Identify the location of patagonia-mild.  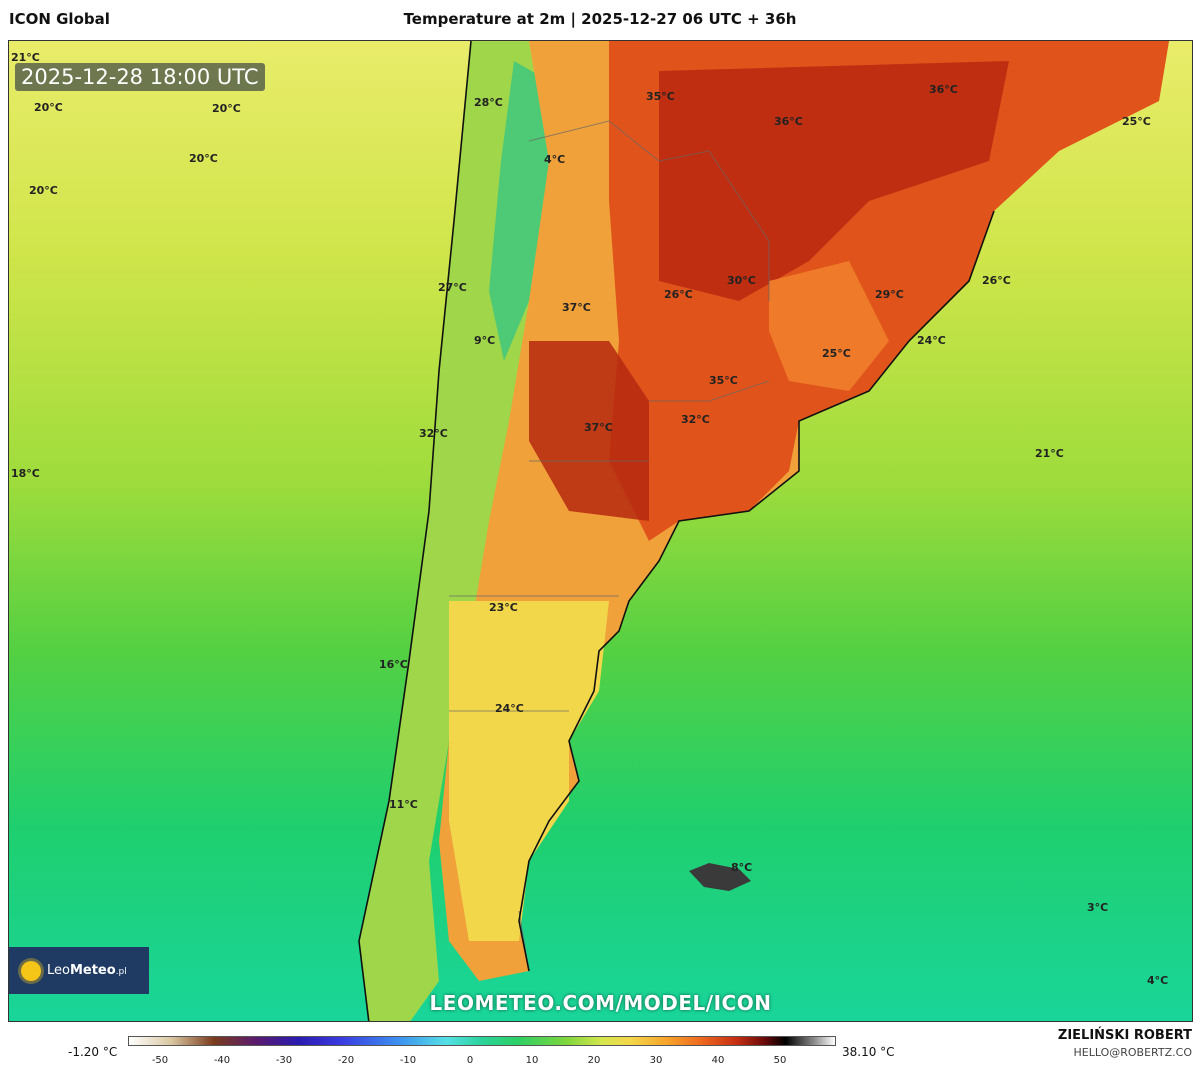
(529, 771).